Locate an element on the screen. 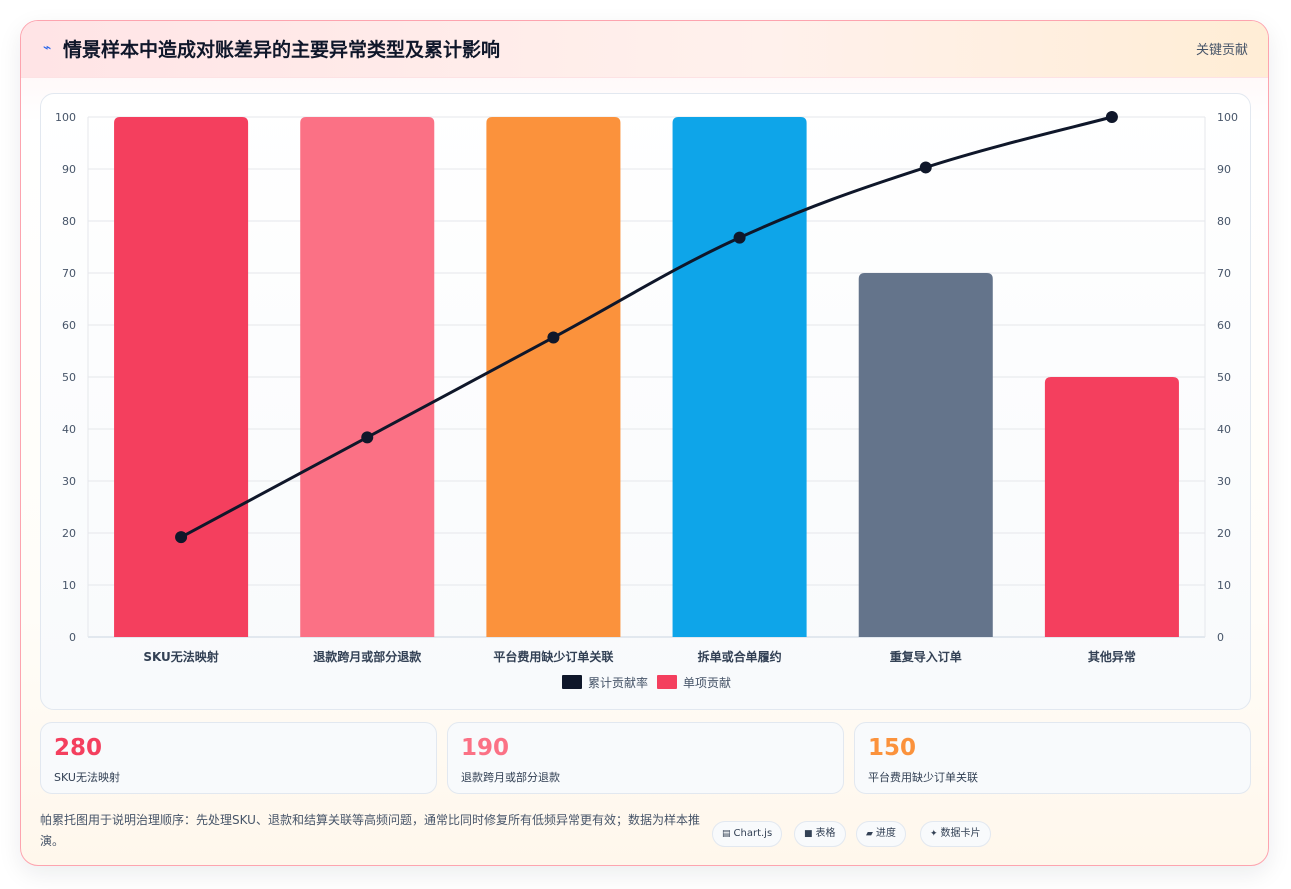  y2-tick-label: 60 is located at coordinates (1224, 325).